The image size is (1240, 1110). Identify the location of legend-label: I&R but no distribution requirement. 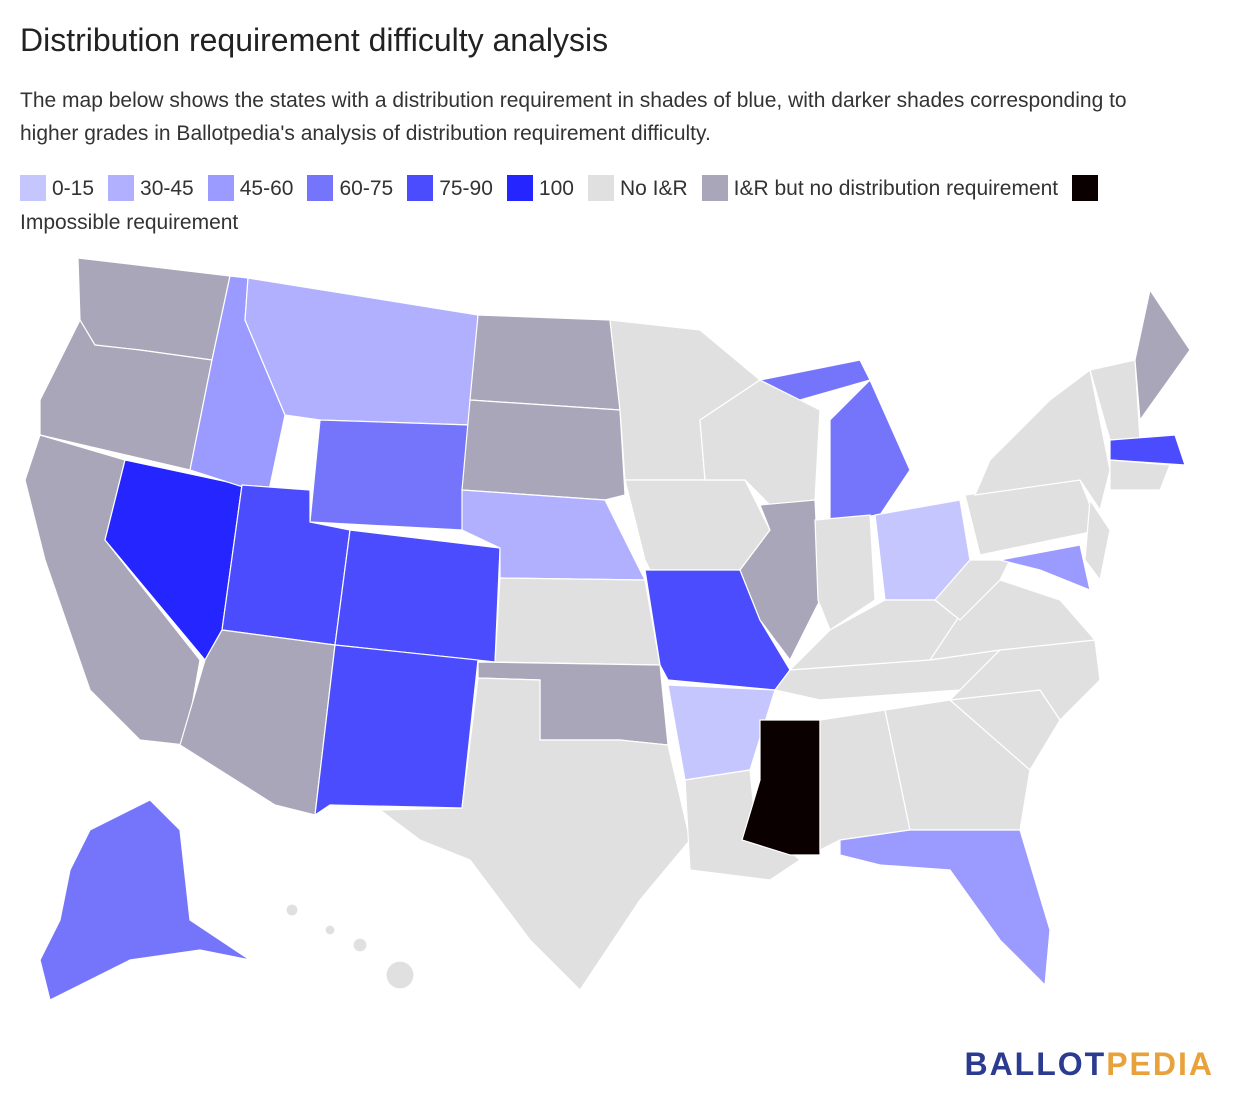
(896, 188).